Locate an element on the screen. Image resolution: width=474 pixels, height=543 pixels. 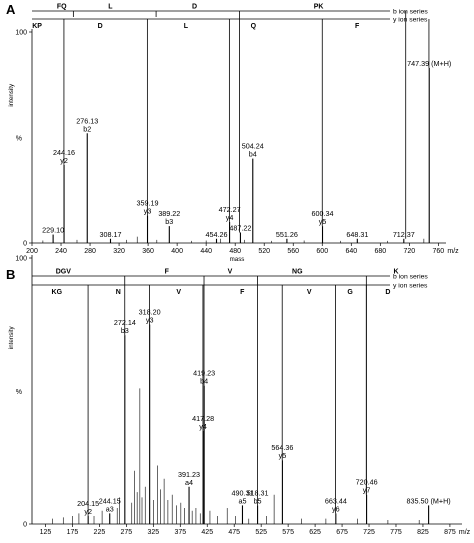
panel-b-letter: B is located at coordinates (10, 274).